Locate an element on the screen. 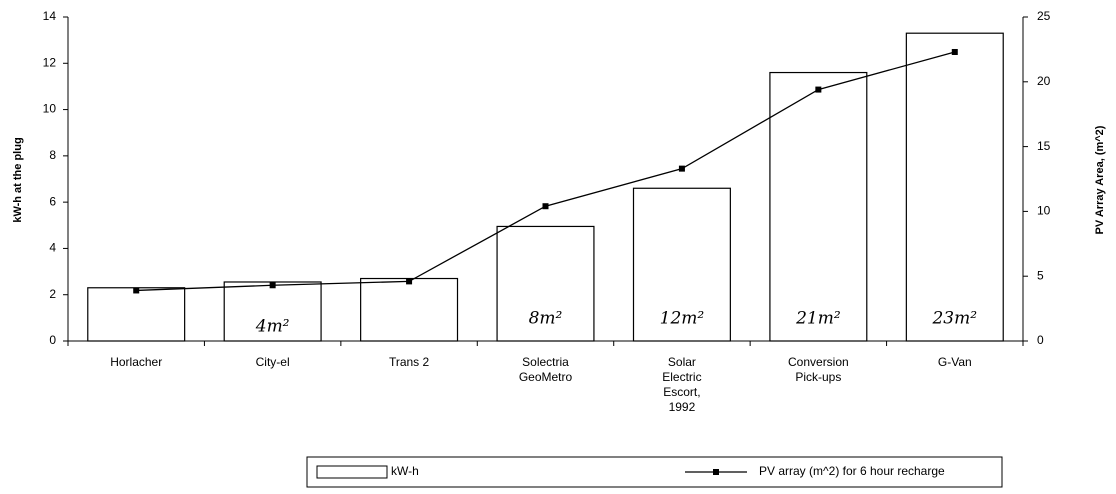 This screenshot has width=1116, height=494. x-tick-label-line: Trans 2 is located at coordinates (409, 362).